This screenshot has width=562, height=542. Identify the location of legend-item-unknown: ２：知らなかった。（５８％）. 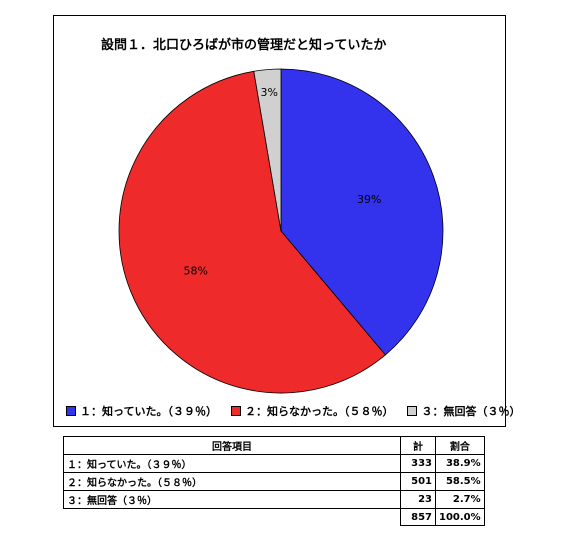
(312, 411).